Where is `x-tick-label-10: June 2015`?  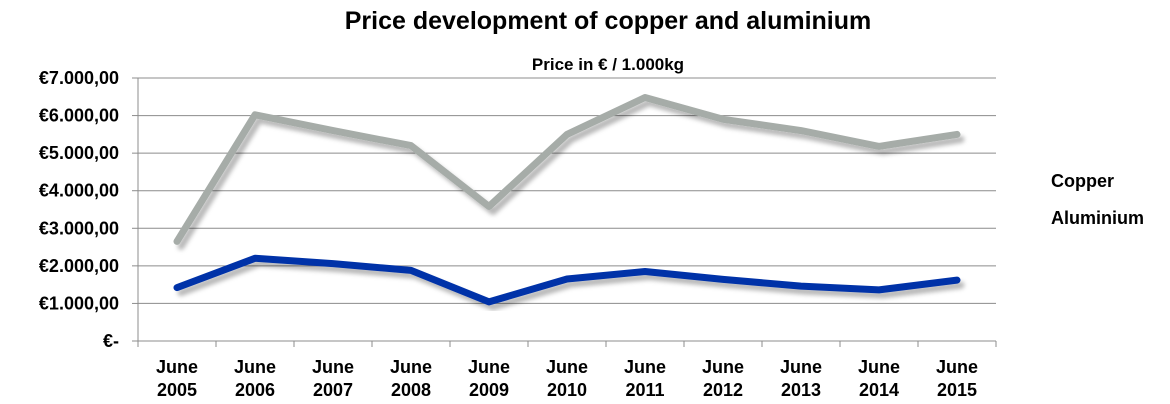
x-tick-label-10: June 2015 is located at coordinates (957, 378).